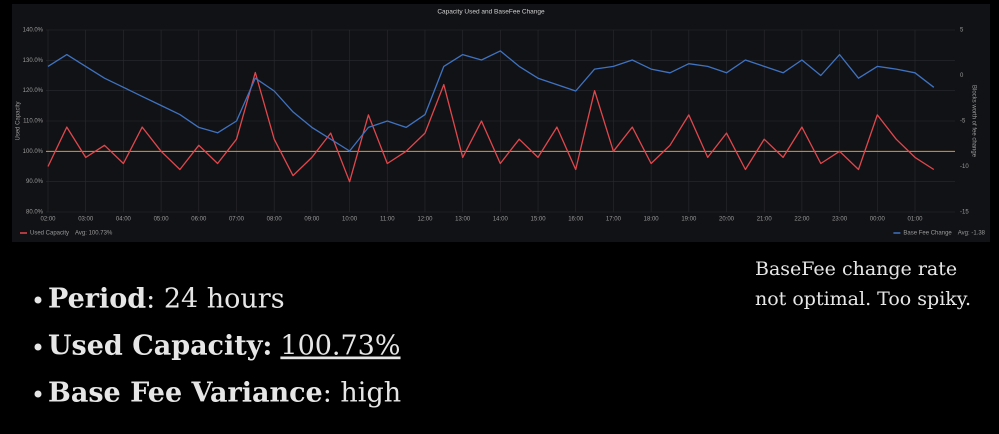 This screenshot has height=434, width=999. What do you see at coordinates (199, 220) in the screenshot?
I see `x-tick-label: 06:00` at bounding box center [199, 220].